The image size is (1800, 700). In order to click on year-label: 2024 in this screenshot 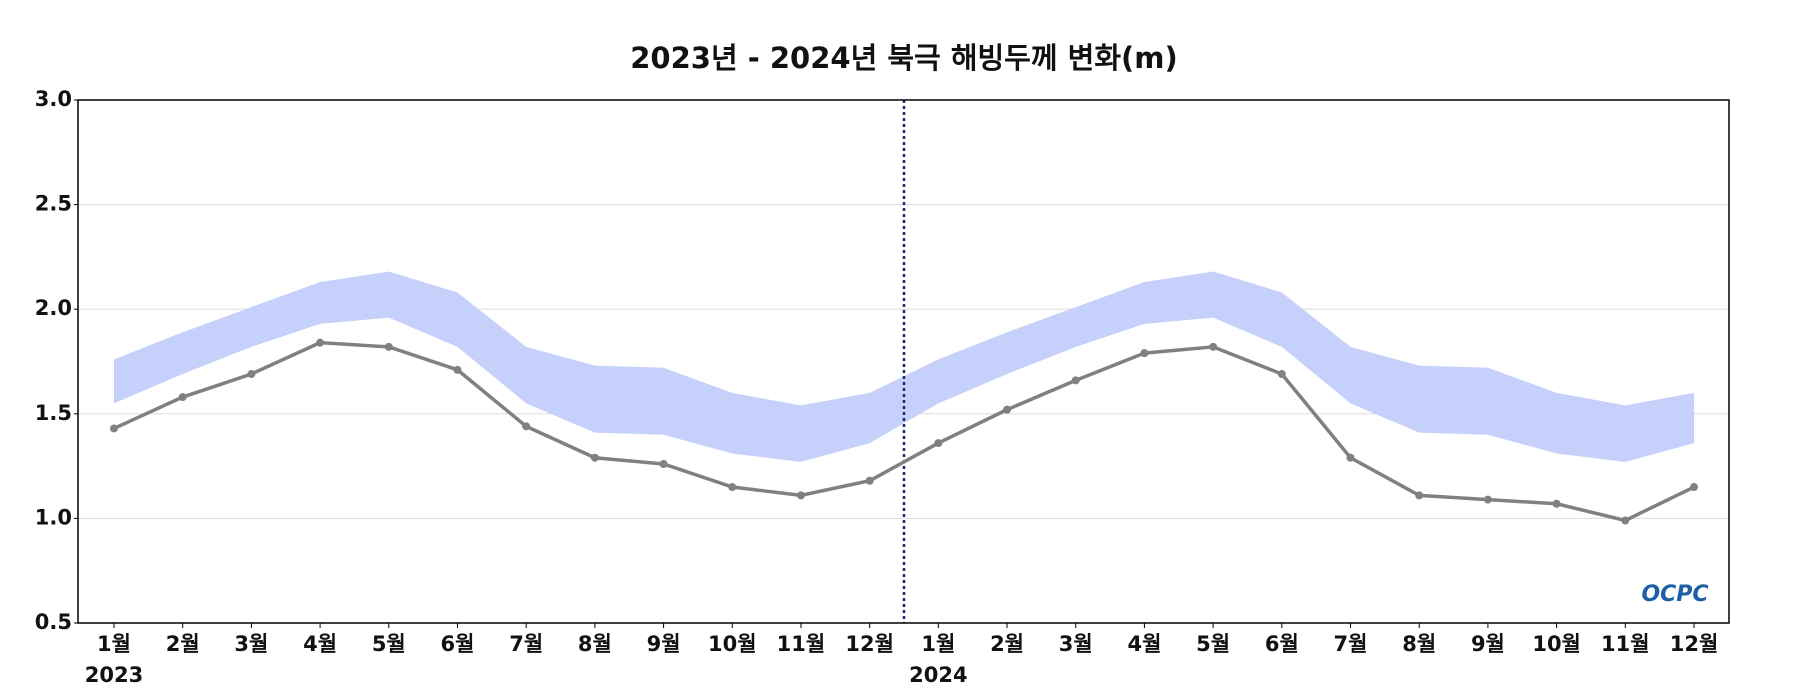, I will do `click(938, 675)`.